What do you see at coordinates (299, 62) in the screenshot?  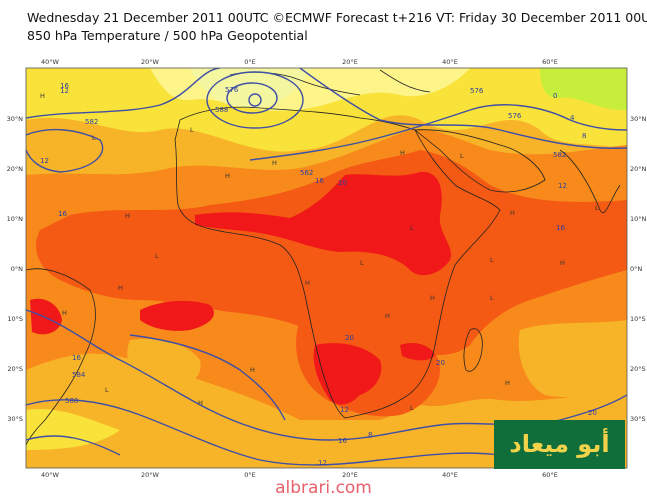 I see `longitude-labels-top: 40°W 20°W 0°E 20°E 40°E 60°E` at bounding box center [299, 62].